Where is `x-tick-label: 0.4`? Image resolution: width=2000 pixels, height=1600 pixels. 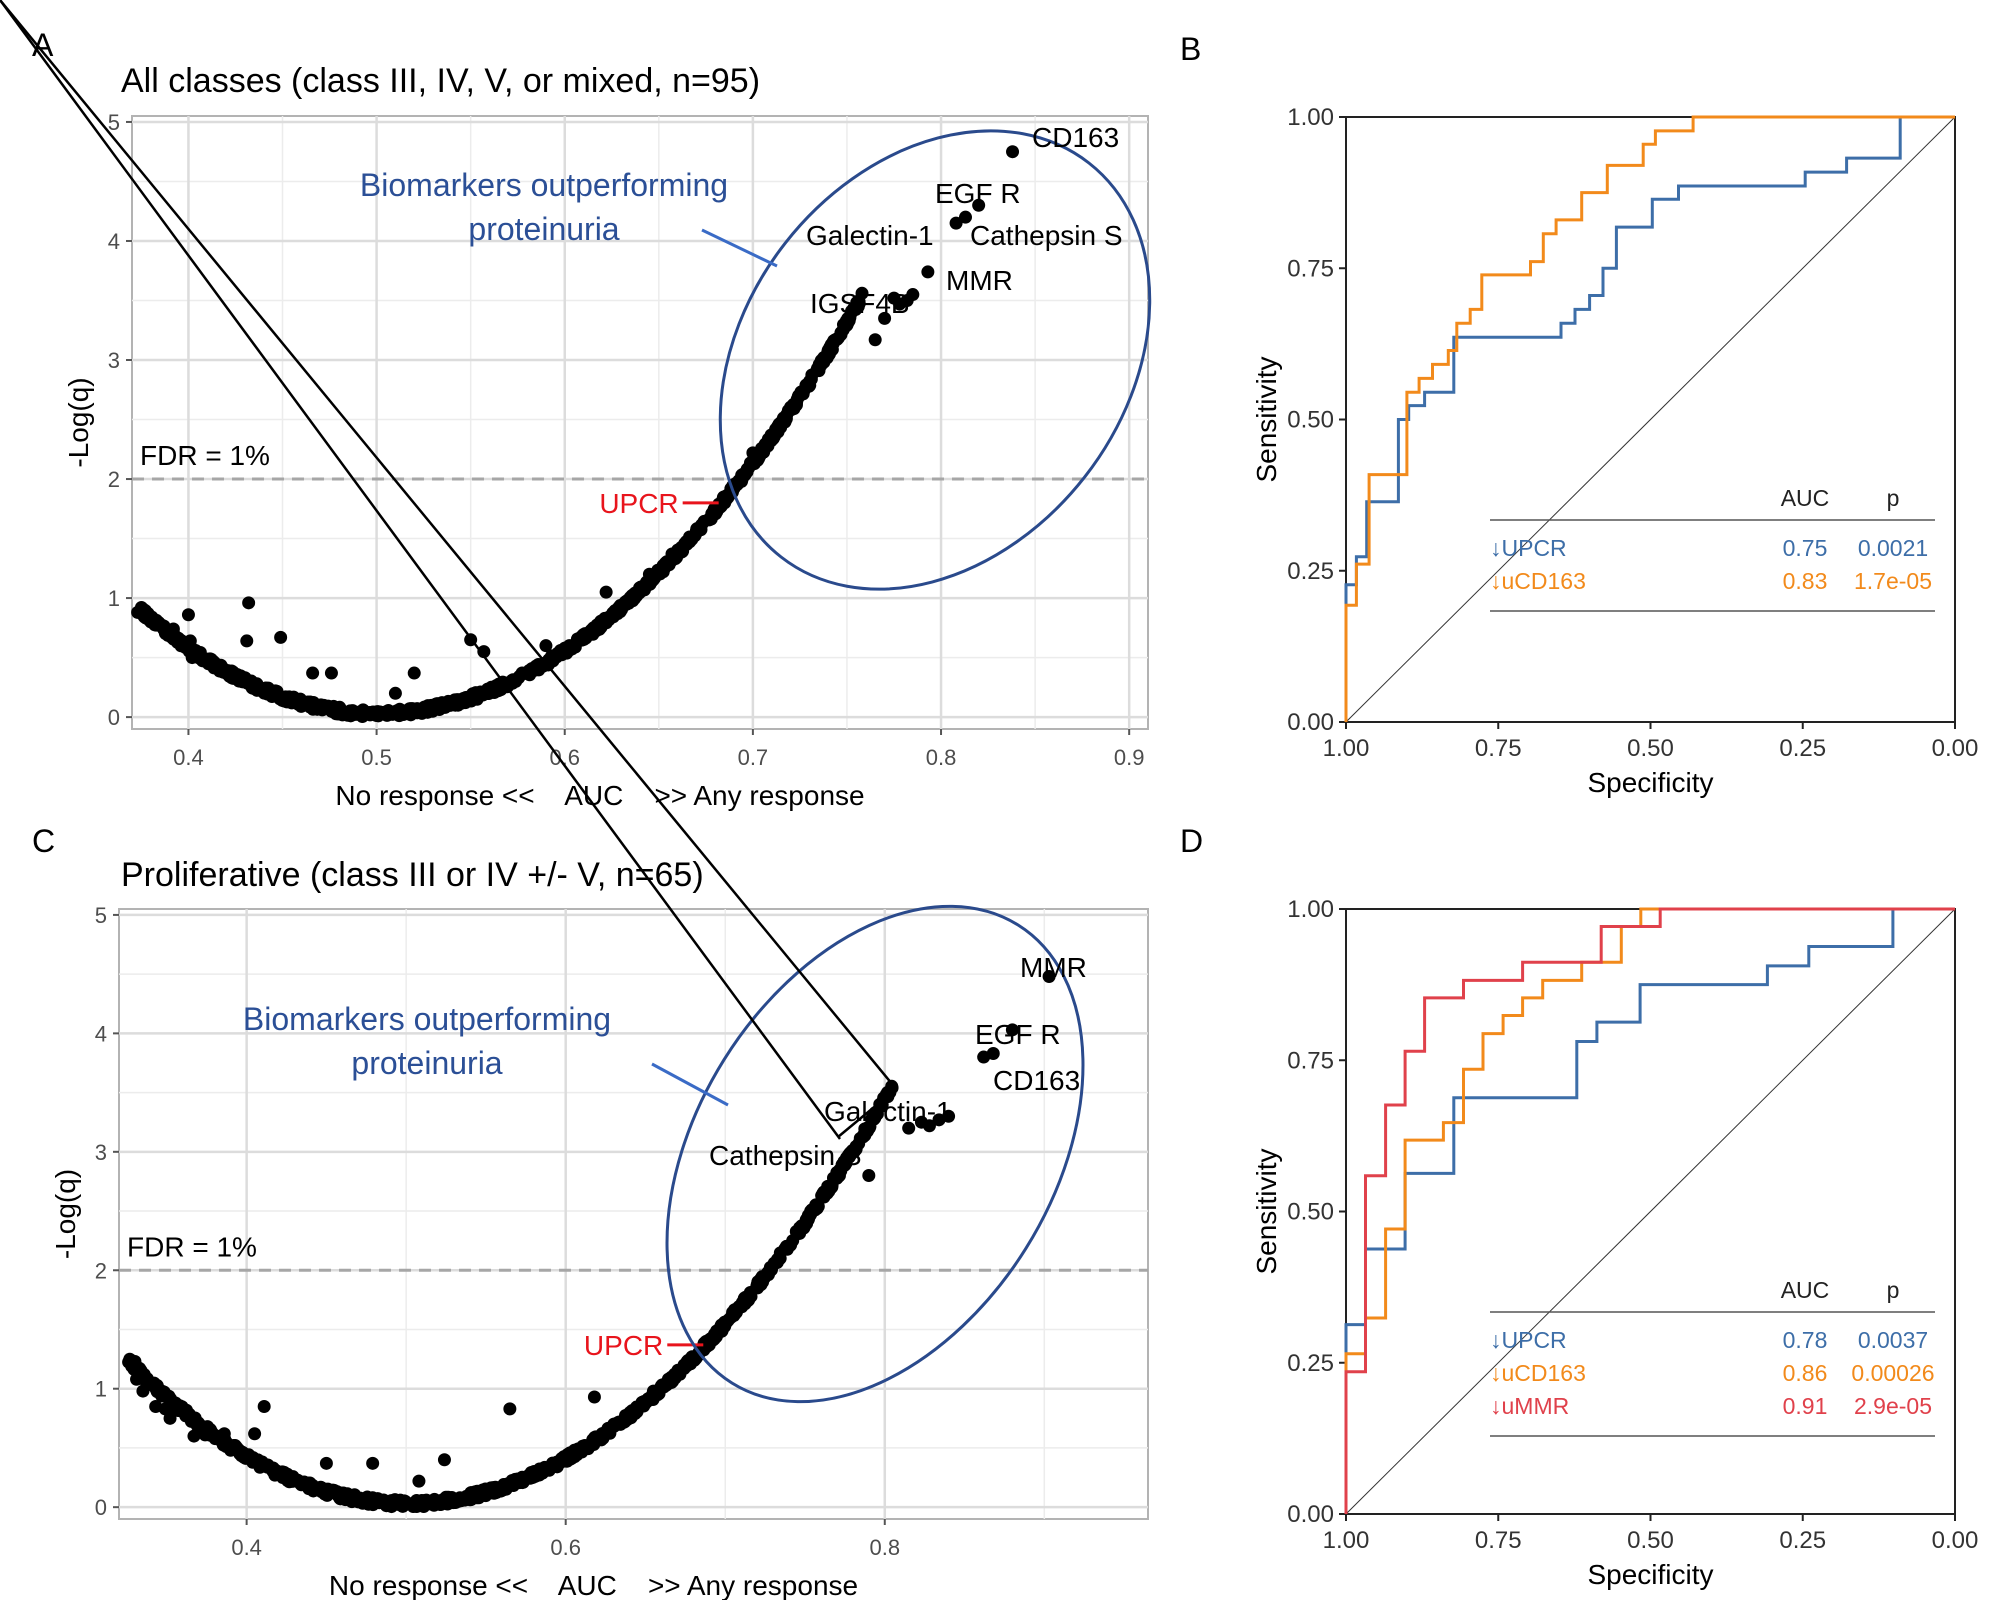 x-tick-label: 0.4 is located at coordinates (188, 757).